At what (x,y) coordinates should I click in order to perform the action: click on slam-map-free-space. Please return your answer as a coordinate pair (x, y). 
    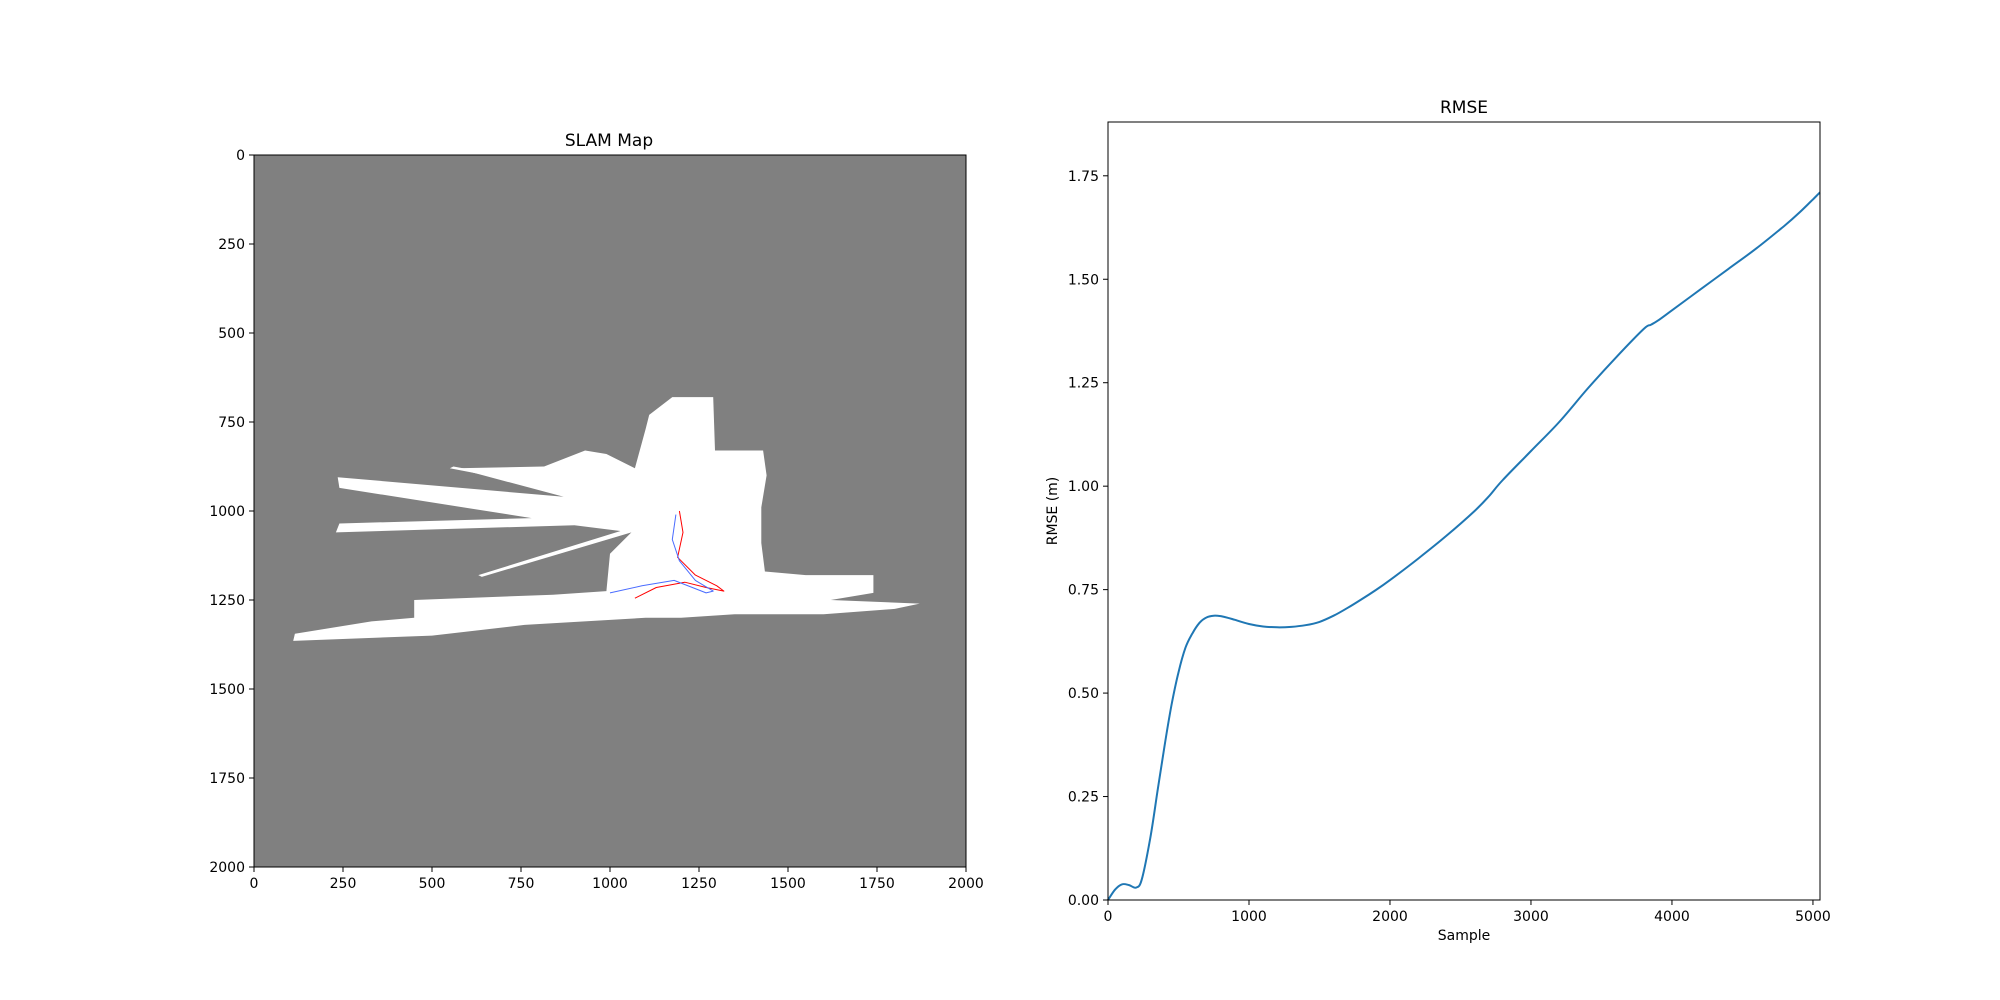
    Looking at the image, I should click on (606, 519).